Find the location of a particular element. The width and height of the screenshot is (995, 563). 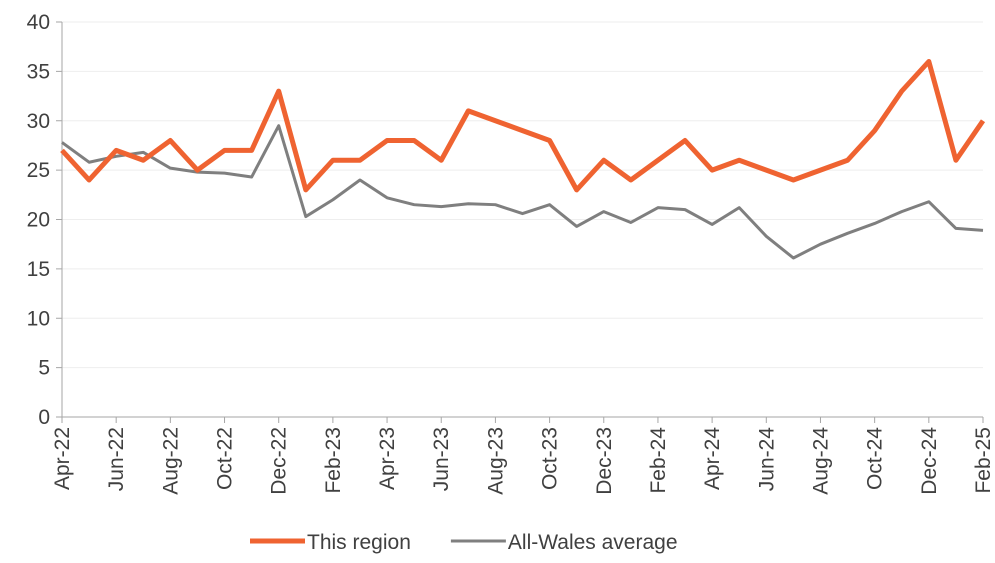

y-tick-label: 35 is located at coordinates (38, 71).